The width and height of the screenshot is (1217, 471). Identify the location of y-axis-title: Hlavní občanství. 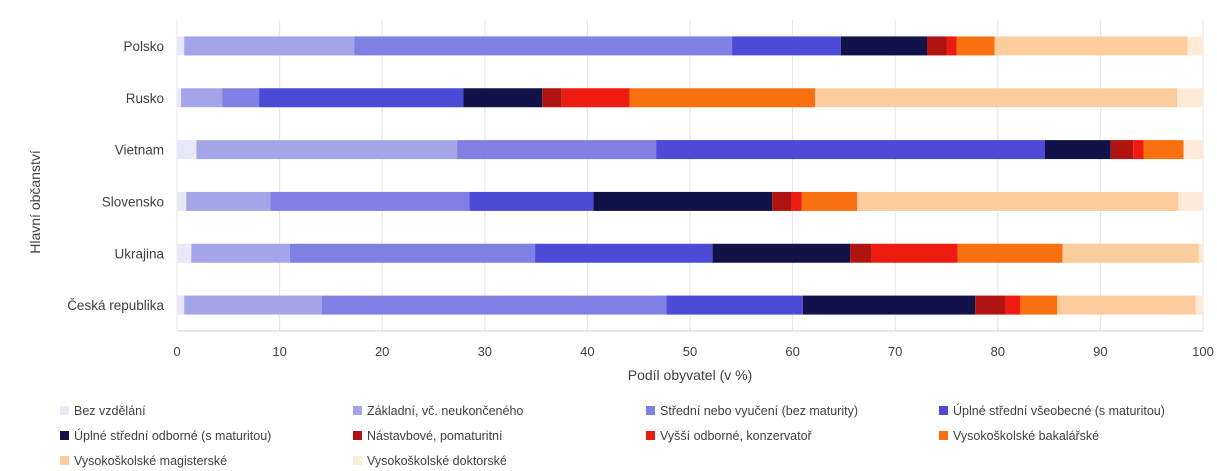
(35, 202).